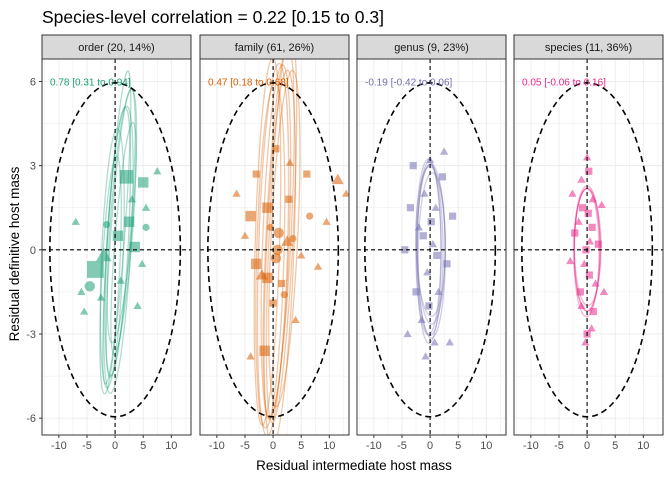 The width and height of the screenshot is (672, 480). What do you see at coordinates (274, 48) in the screenshot?
I see `facet-strip-label: family (61, 26%)` at bounding box center [274, 48].